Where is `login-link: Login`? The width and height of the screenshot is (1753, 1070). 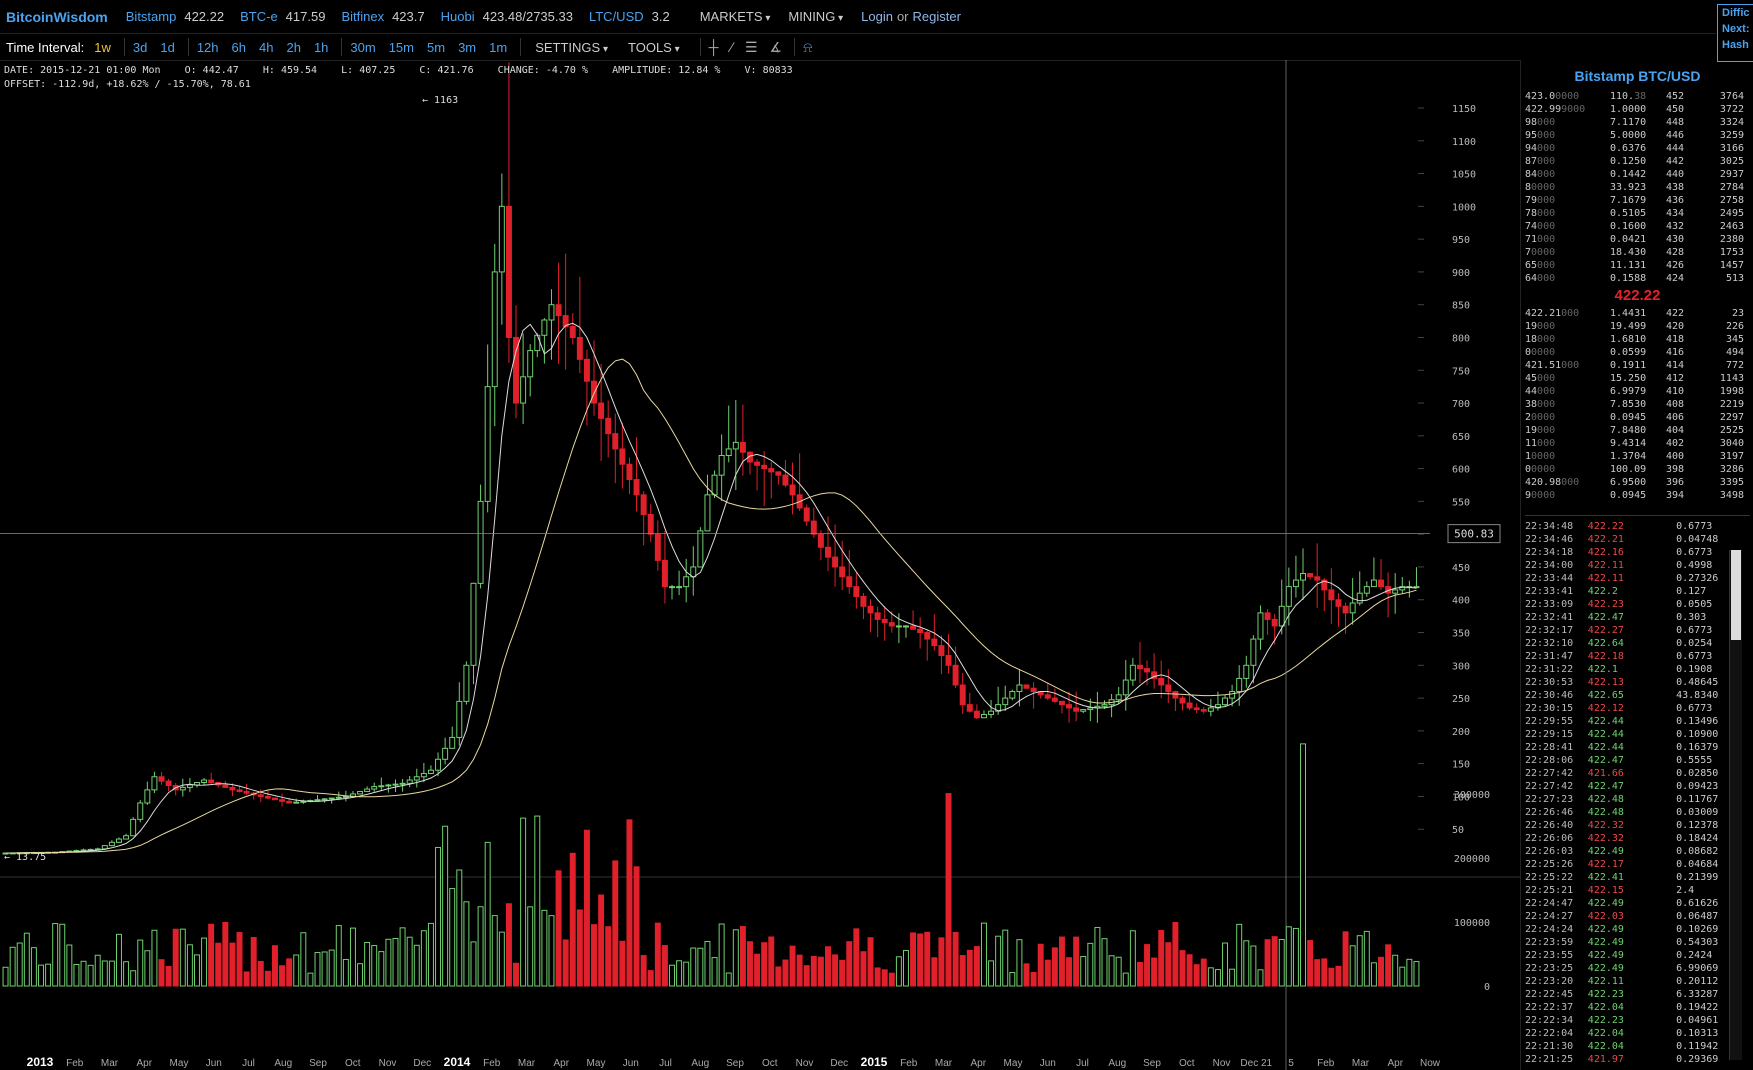 login-link: Login is located at coordinates (877, 16).